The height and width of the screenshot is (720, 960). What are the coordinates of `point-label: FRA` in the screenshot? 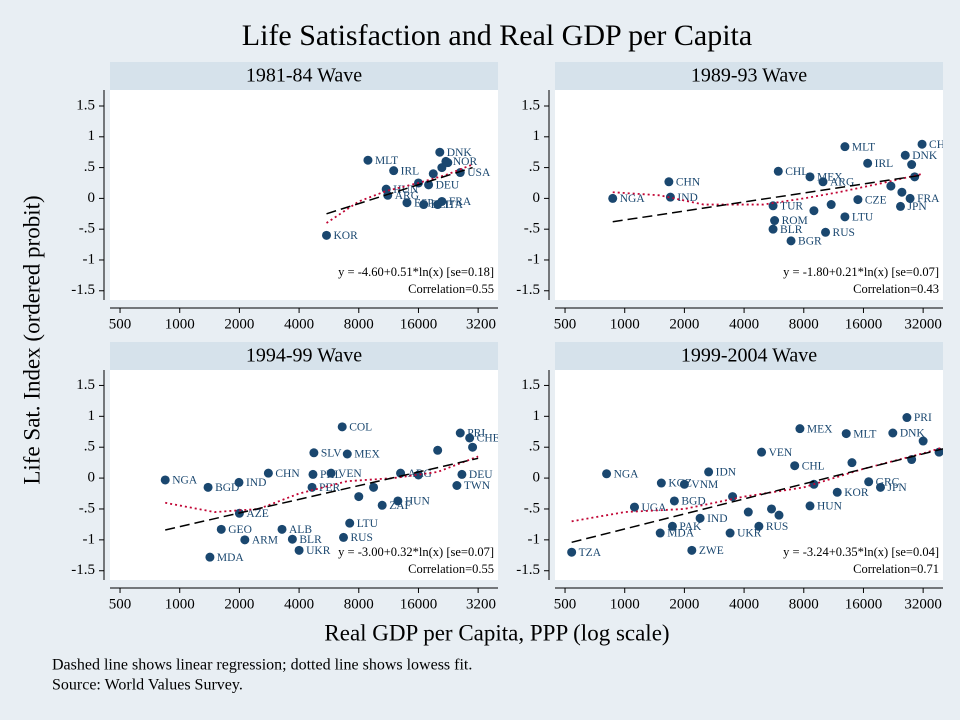 It's located at (928, 199).